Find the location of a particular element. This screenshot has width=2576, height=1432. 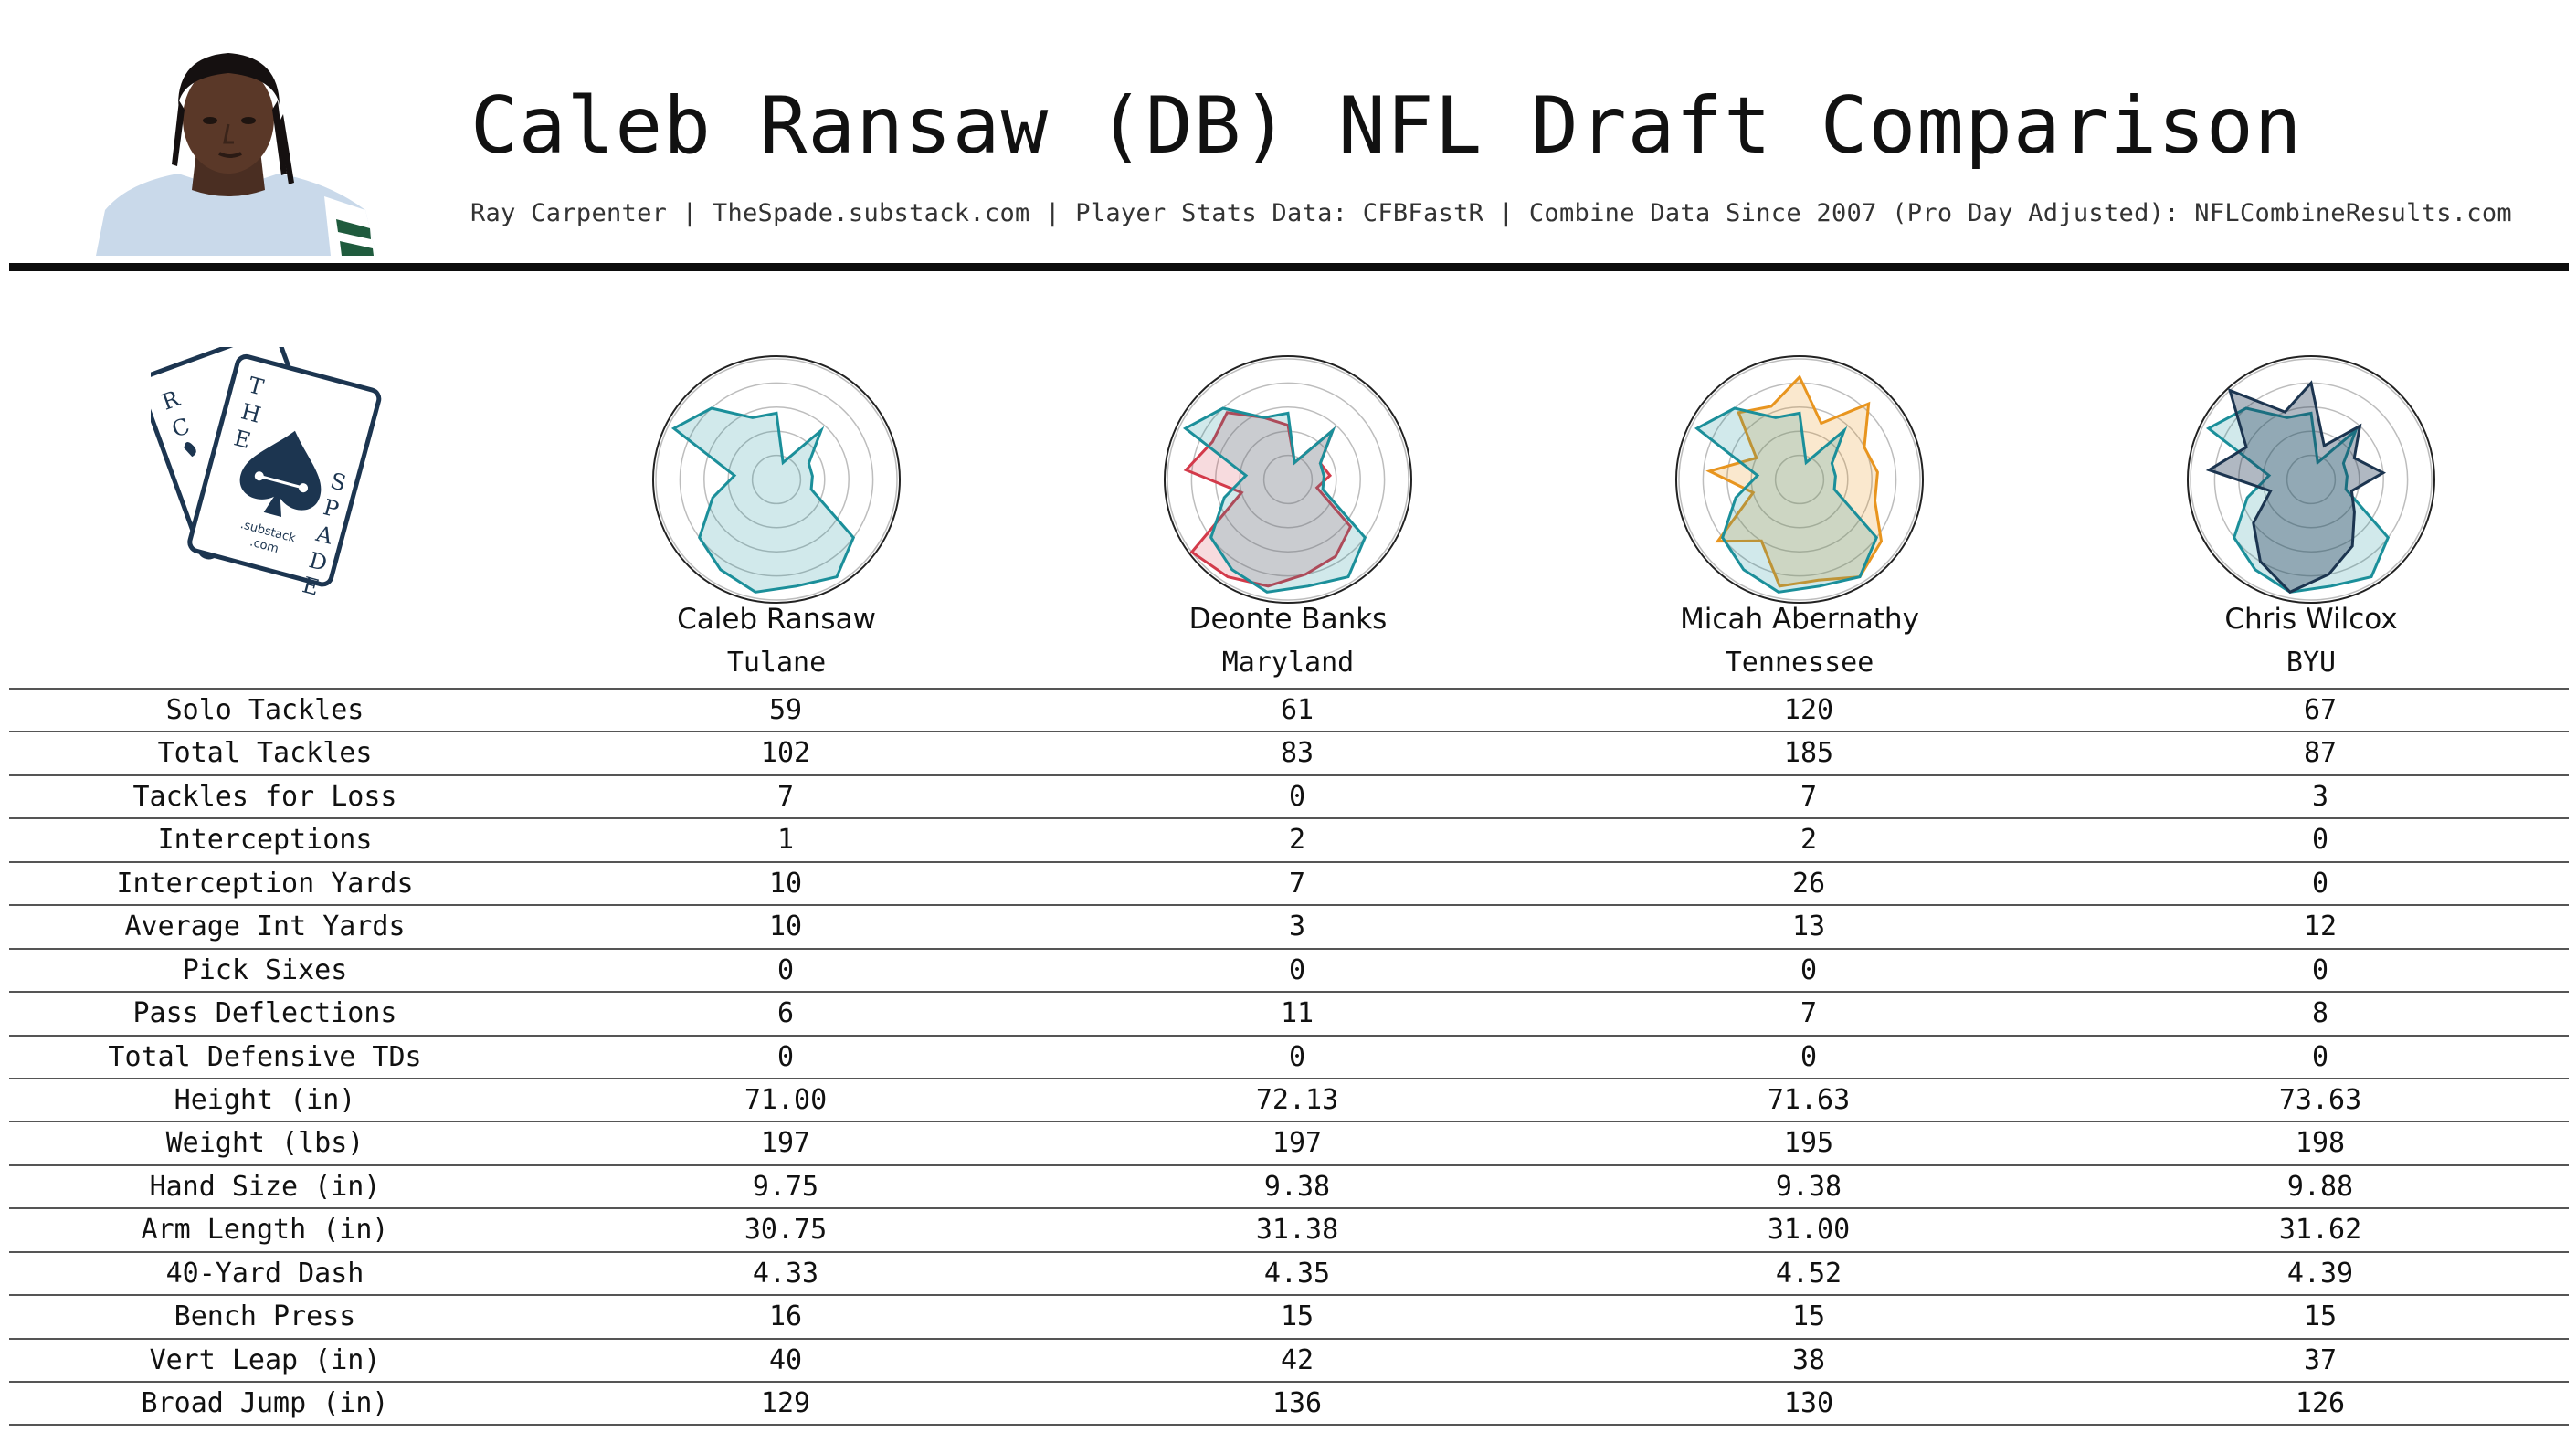

radar-chart-caleb-ransaw is located at coordinates (776, 479).